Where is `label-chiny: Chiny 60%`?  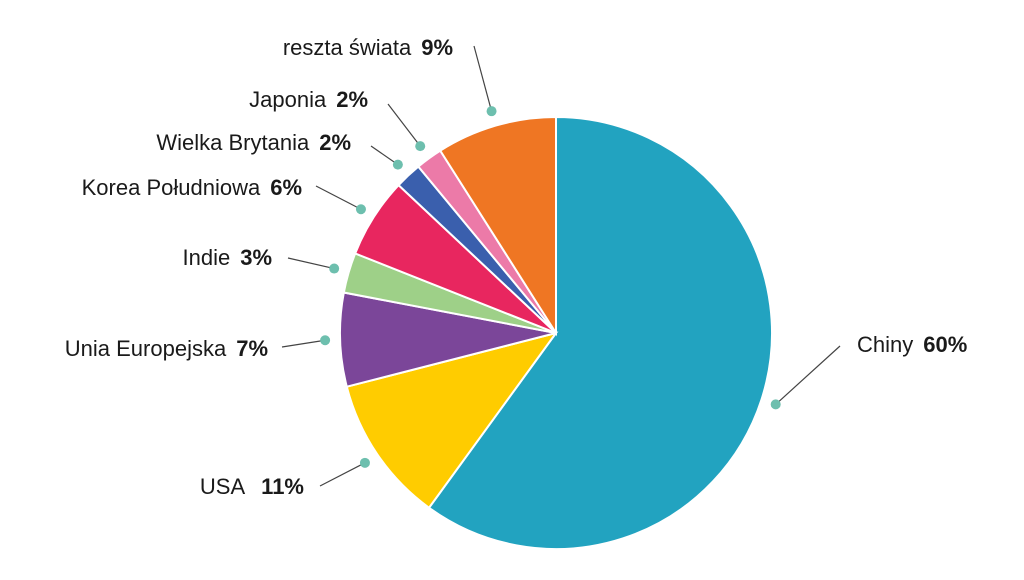 label-chiny: Chiny 60% is located at coordinates (912, 344).